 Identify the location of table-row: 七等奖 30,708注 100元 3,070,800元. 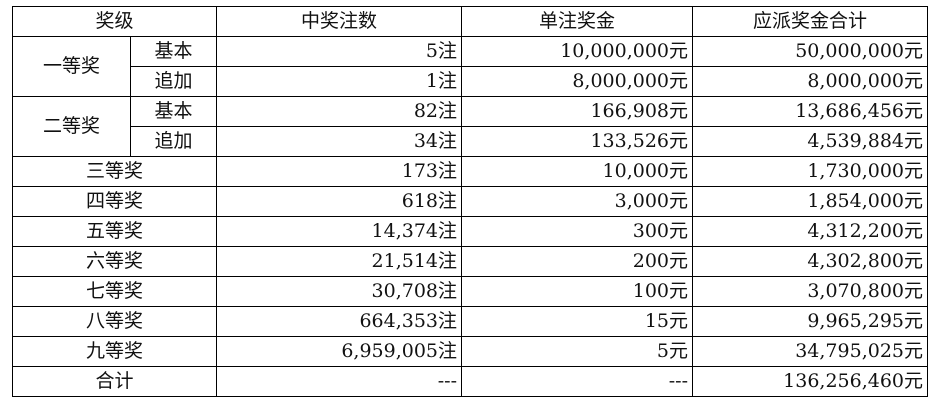
(470, 291).